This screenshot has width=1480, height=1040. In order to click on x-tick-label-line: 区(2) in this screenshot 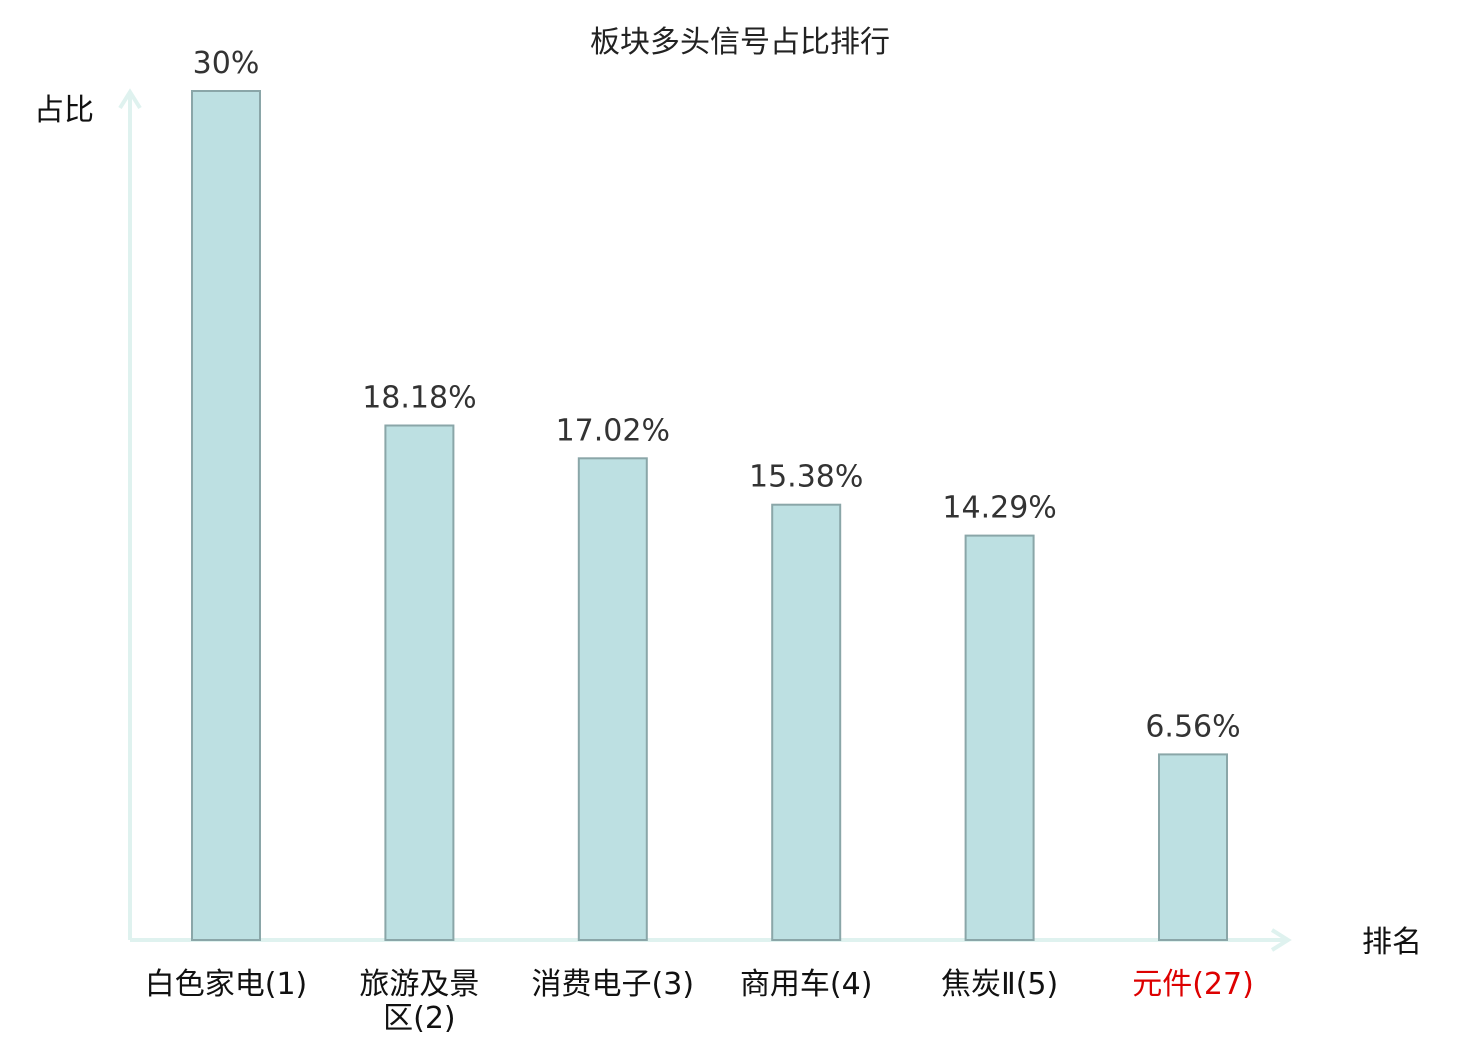, I will do `click(419, 1018)`.